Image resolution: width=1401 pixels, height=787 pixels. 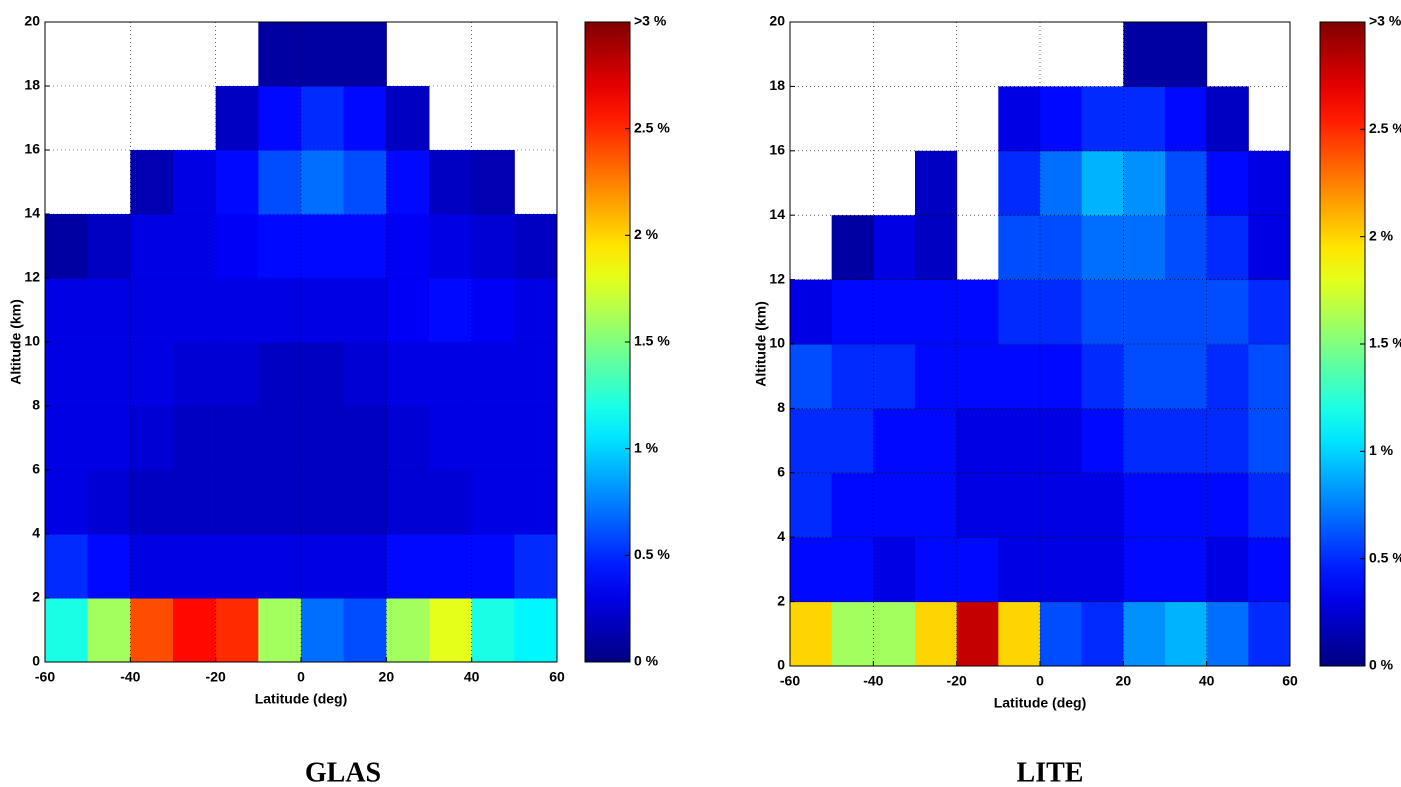 What do you see at coordinates (343, 772) in the screenshot?
I see `panel-title: GLAS` at bounding box center [343, 772].